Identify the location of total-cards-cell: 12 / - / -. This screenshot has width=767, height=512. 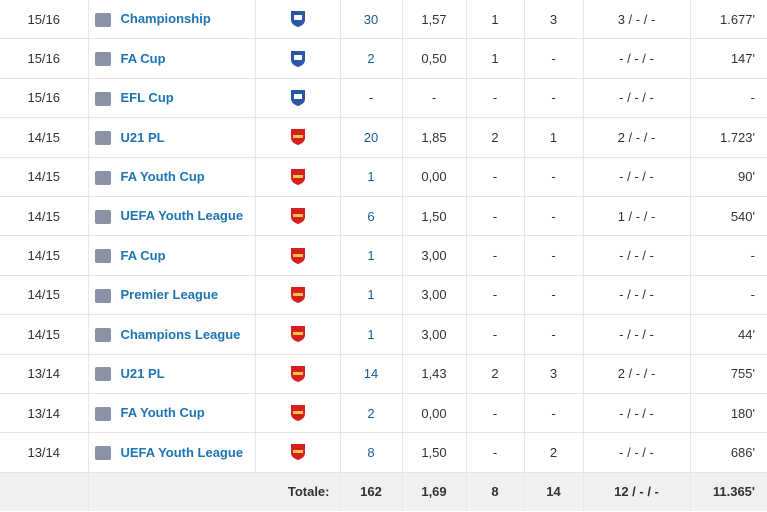
(637, 492).